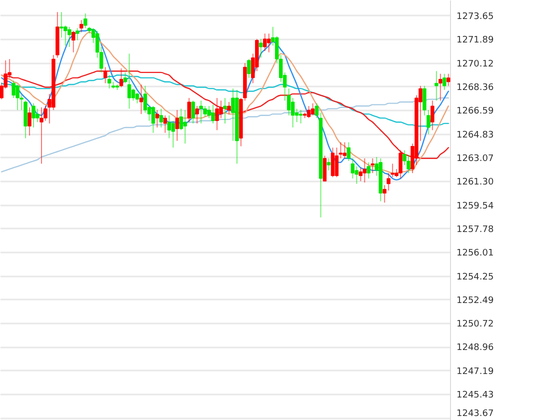 The image size is (556, 420). What do you see at coordinates (475, 301) in the screenshot?
I see `y-tick-label: 1252.49` at bounding box center [475, 301].